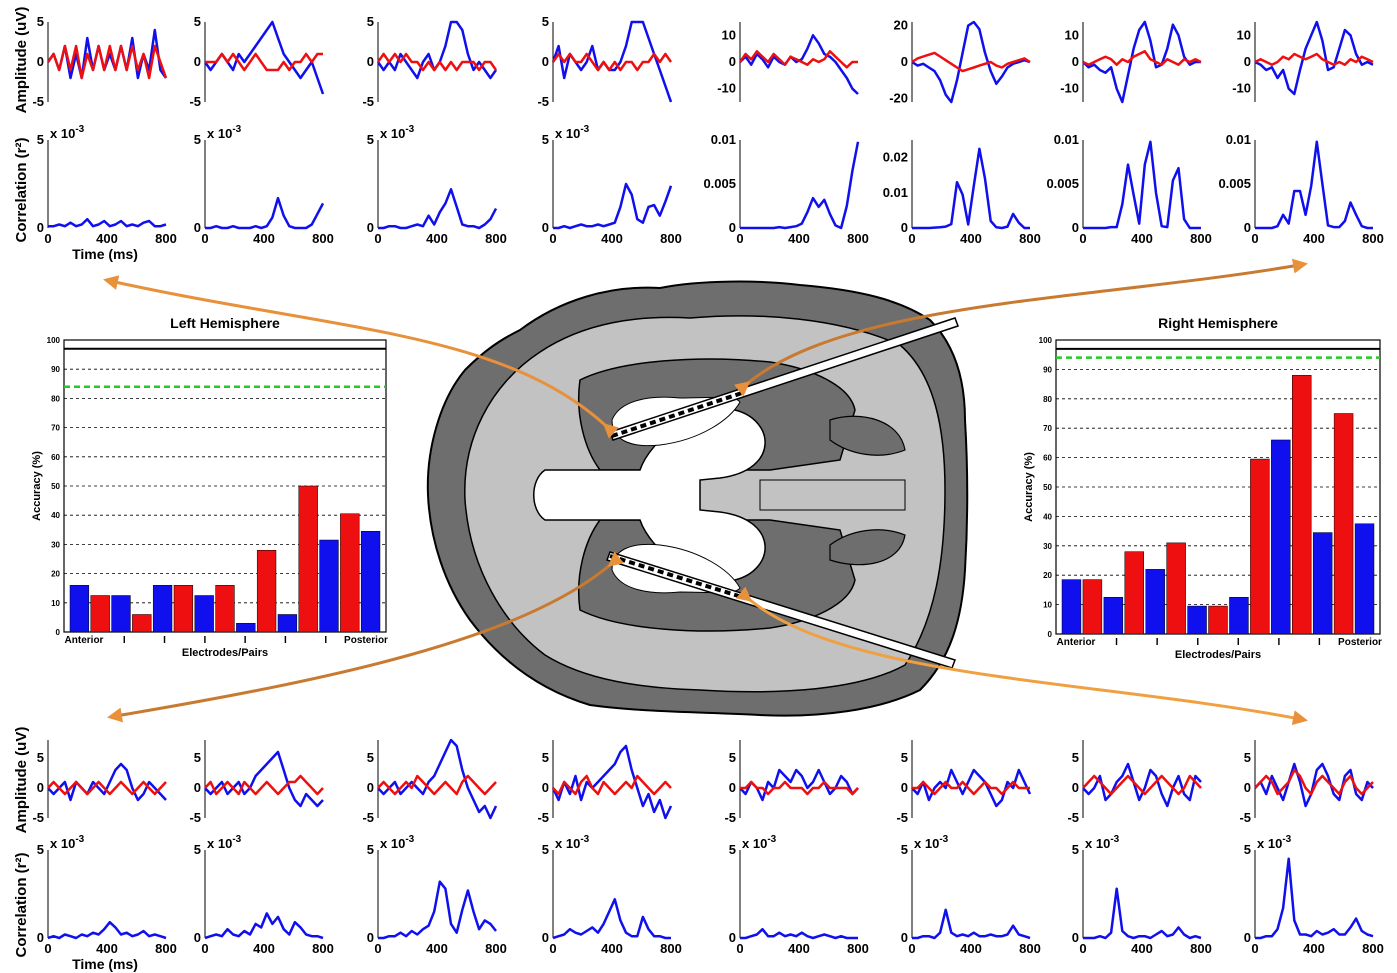  Describe the element at coordinates (264, 185) in the screenshot. I see `top-corr-panel-2: 0 5 0 400 800 x 10-3` at that location.